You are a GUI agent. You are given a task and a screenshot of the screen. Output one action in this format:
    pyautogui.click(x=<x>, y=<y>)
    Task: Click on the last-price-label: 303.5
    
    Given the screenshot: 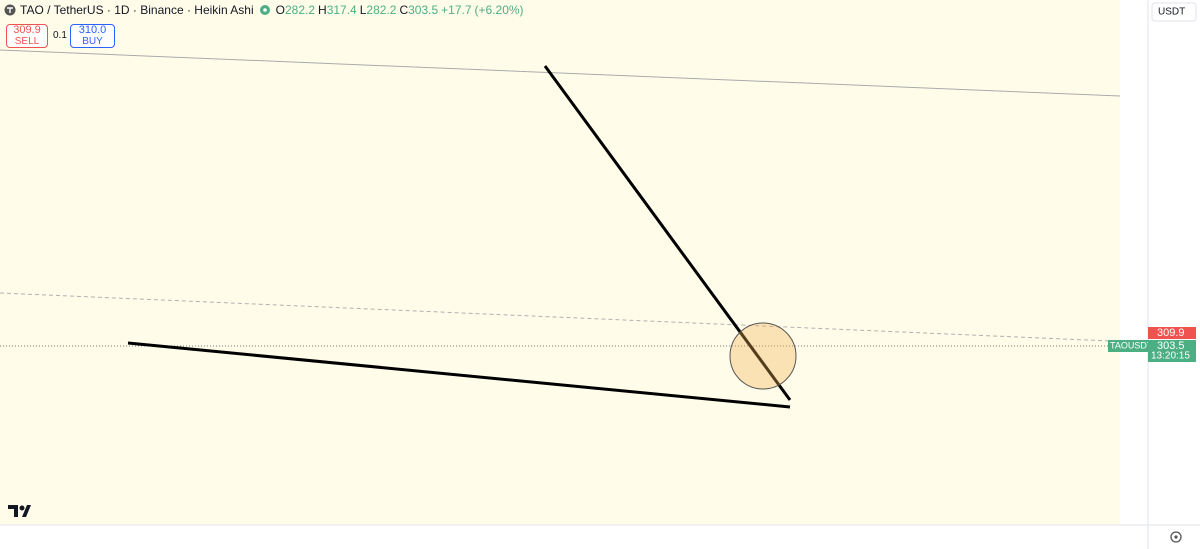 What is the action you would take?
    pyautogui.click(x=1171, y=346)
    